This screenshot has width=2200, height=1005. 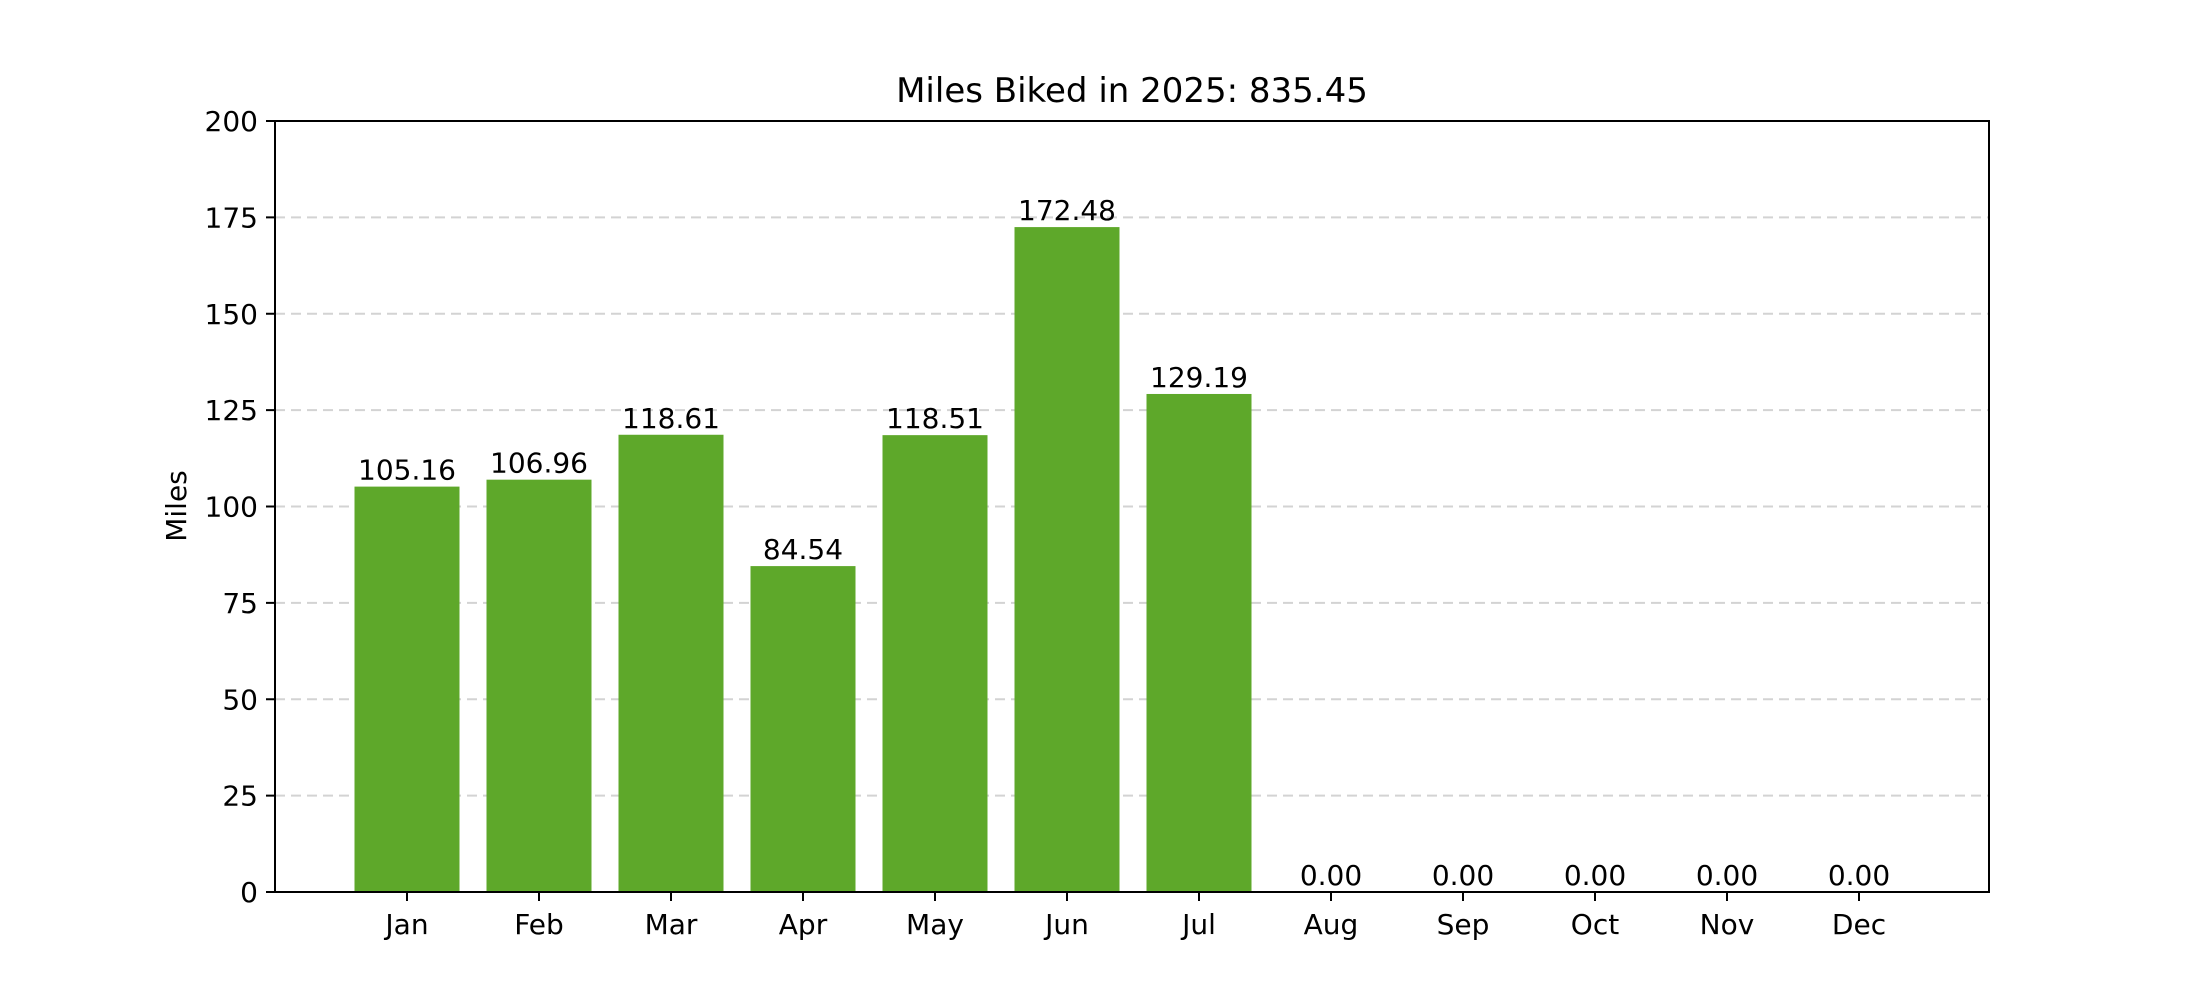 What do you see at coordinates (231, 217) in the screenshot?
I see `y-tick-label: 175` at bounding box center [231, 217].